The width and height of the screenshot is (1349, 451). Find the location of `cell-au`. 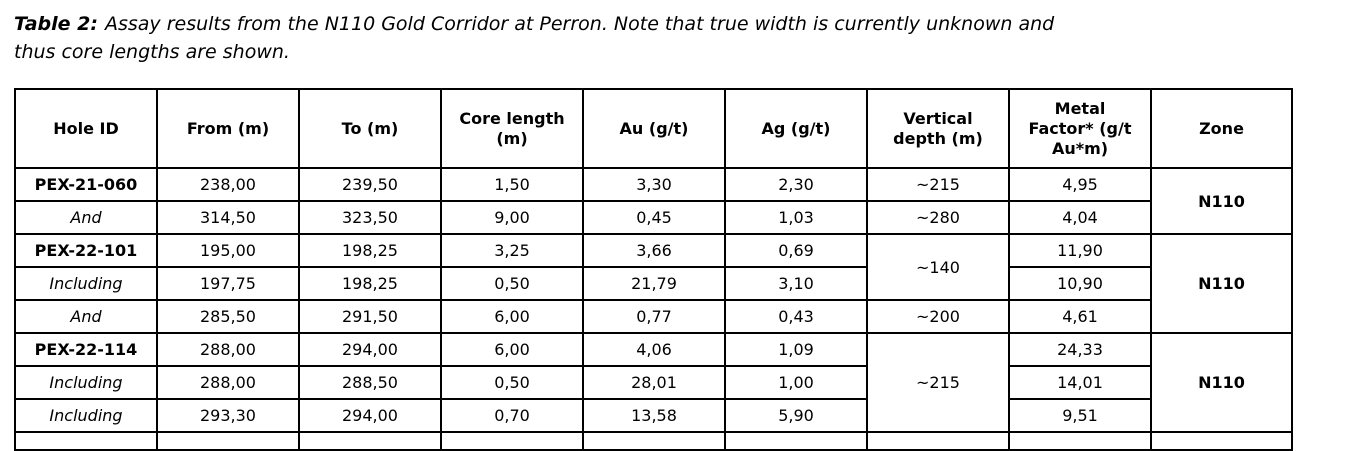

cell-au is located at coordinates (654, 441).